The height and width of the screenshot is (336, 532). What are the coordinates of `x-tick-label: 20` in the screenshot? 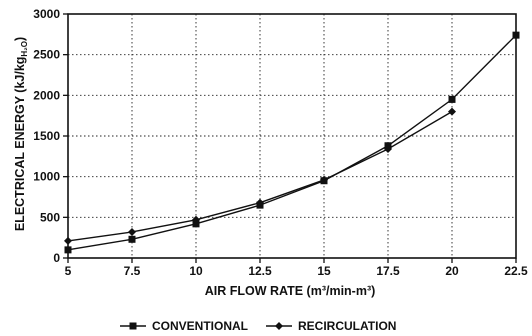 It's located at (452, 271).